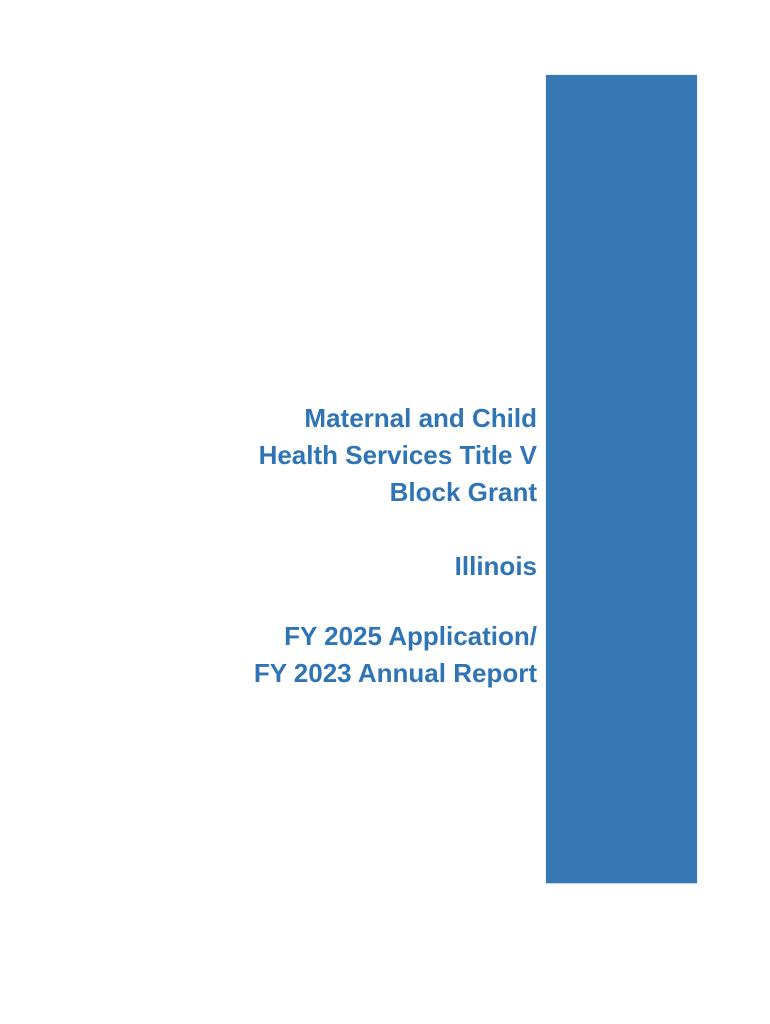 This screenshot has height=1024, width=770. Describe the element at coordinates (495, 566) in the screenshot. I see `state-name: Illinois` at that location.